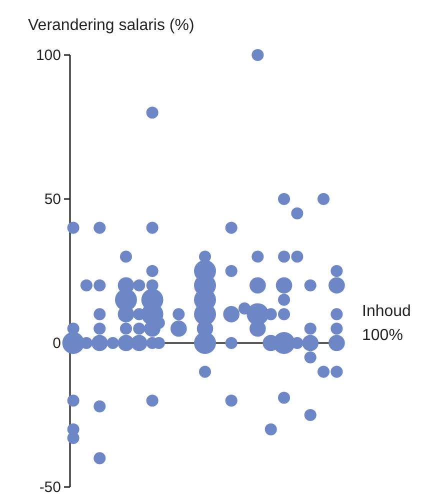 Image resolution: width=425 pixels, height=494 pixels. What do you see at coordinates (52, 199) in the screenshot?
I see `y-tick-label: 50` at bounding box center [52, 199].